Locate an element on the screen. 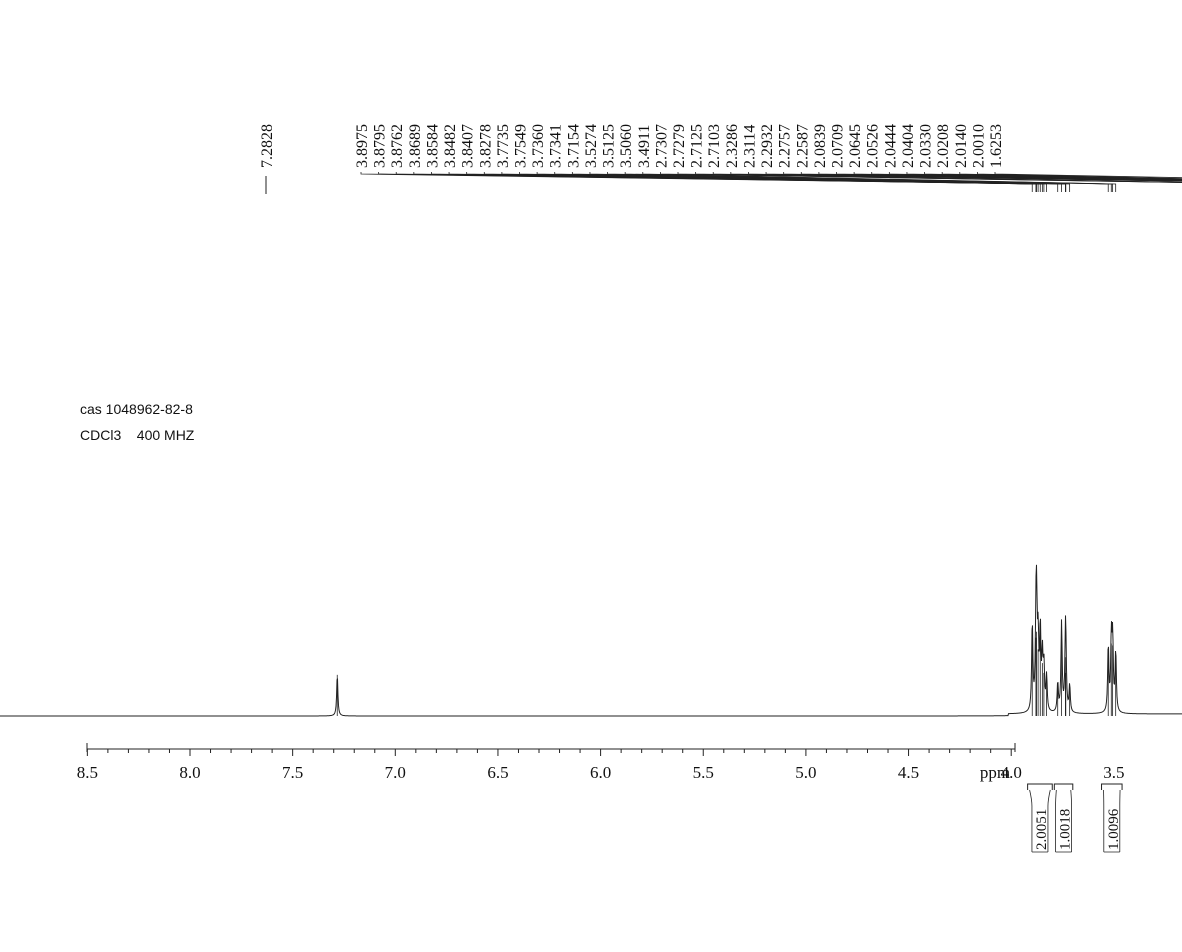  sample-solvent-frequency: CDCl3 400 MHZ is located at coordinates (137, 435).